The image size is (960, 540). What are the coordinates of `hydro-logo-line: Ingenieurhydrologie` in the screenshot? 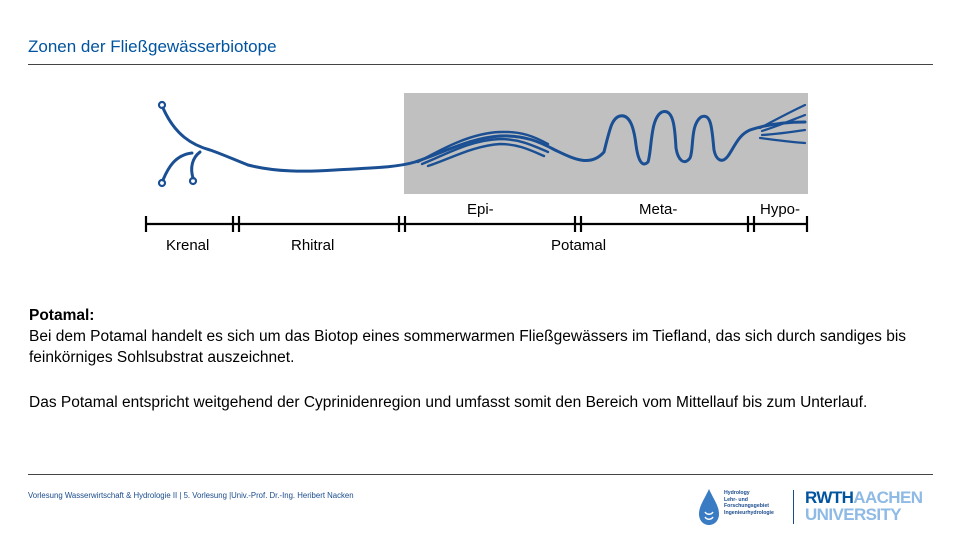 It's located at (749, 512).